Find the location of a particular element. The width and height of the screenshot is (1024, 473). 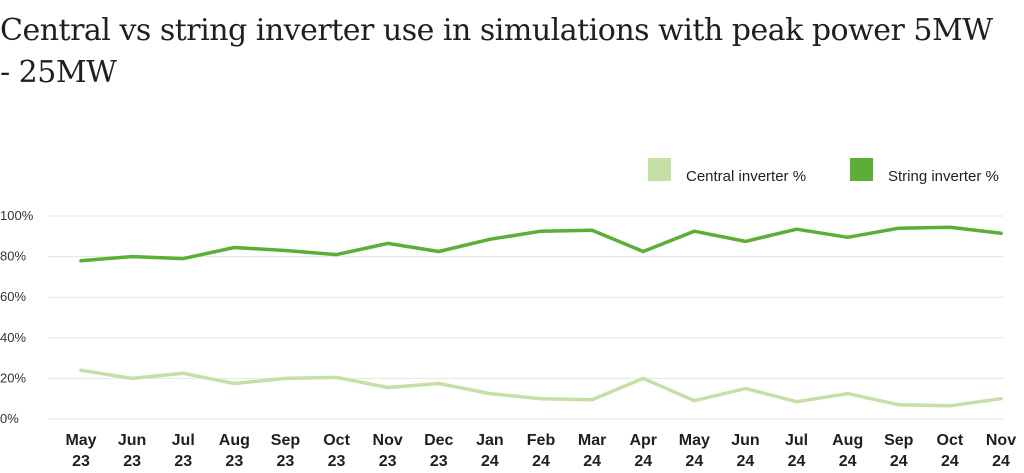

x-tick-label: Oct 23 is located at coordinates (336, 451).